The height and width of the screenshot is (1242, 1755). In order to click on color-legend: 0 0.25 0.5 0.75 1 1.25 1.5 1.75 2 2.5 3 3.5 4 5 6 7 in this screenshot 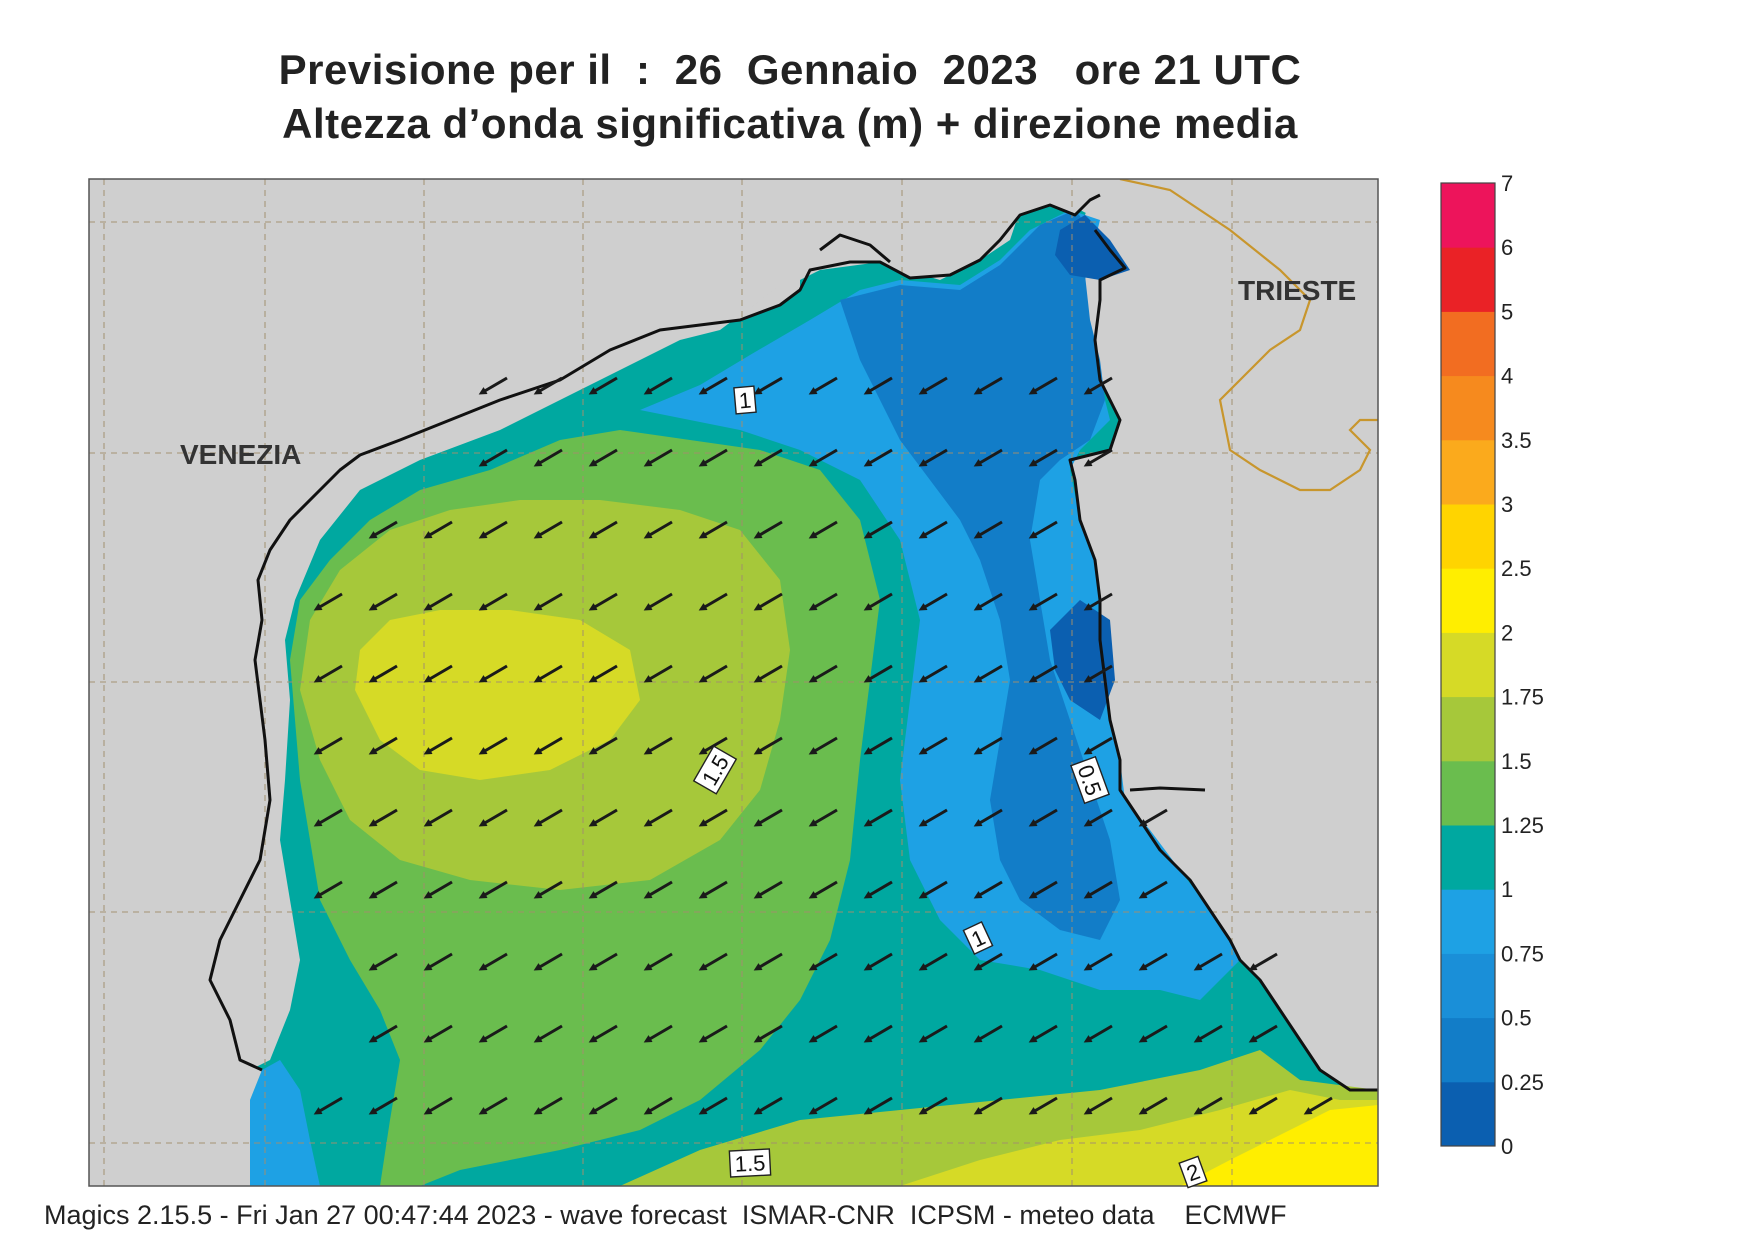, I will do `click(1492, 665)`.